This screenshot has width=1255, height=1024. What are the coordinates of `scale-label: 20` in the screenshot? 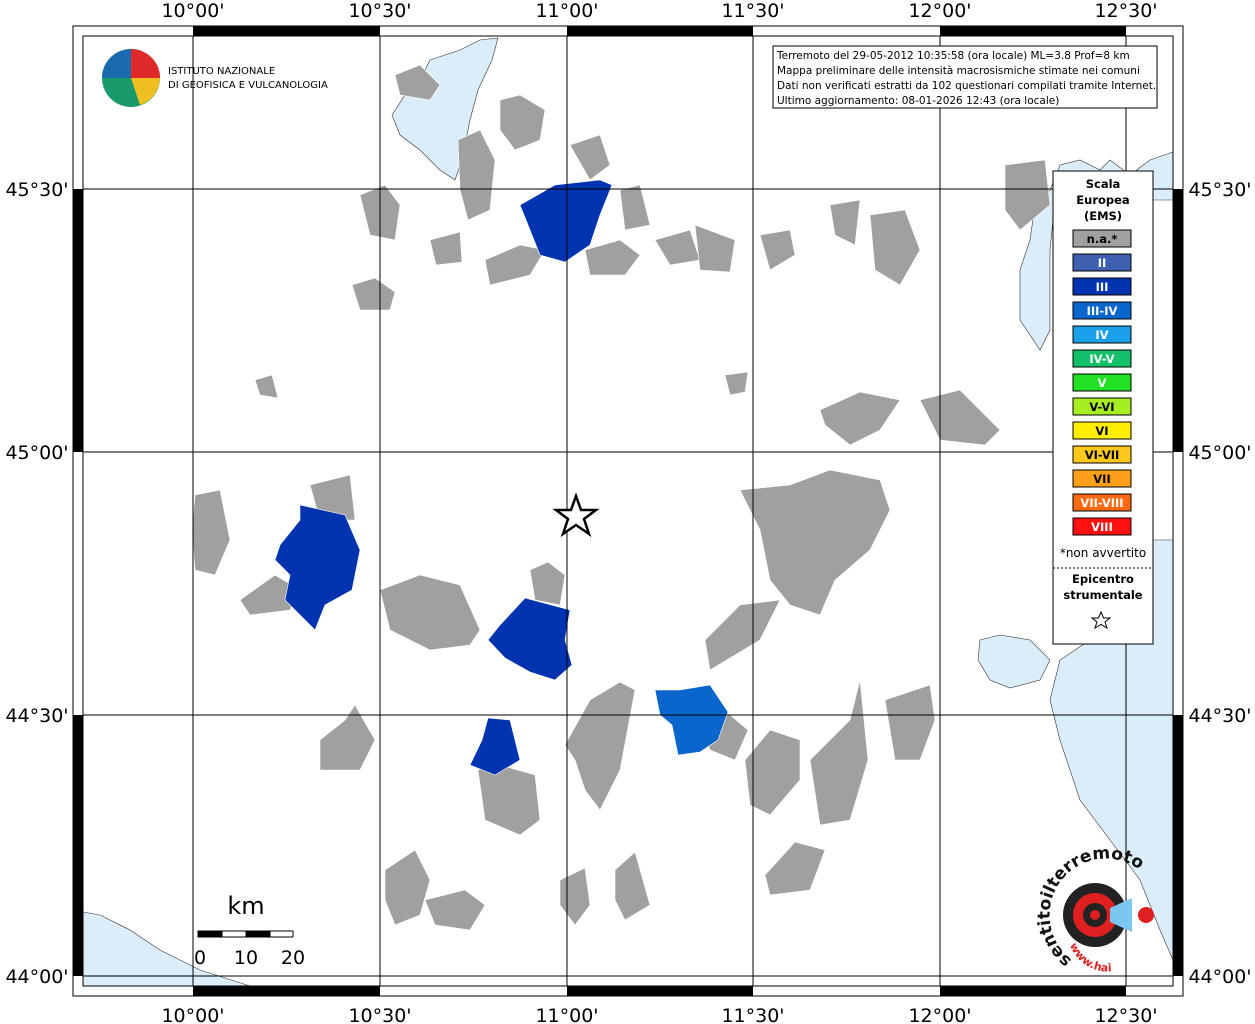 It's located at (293, 958).